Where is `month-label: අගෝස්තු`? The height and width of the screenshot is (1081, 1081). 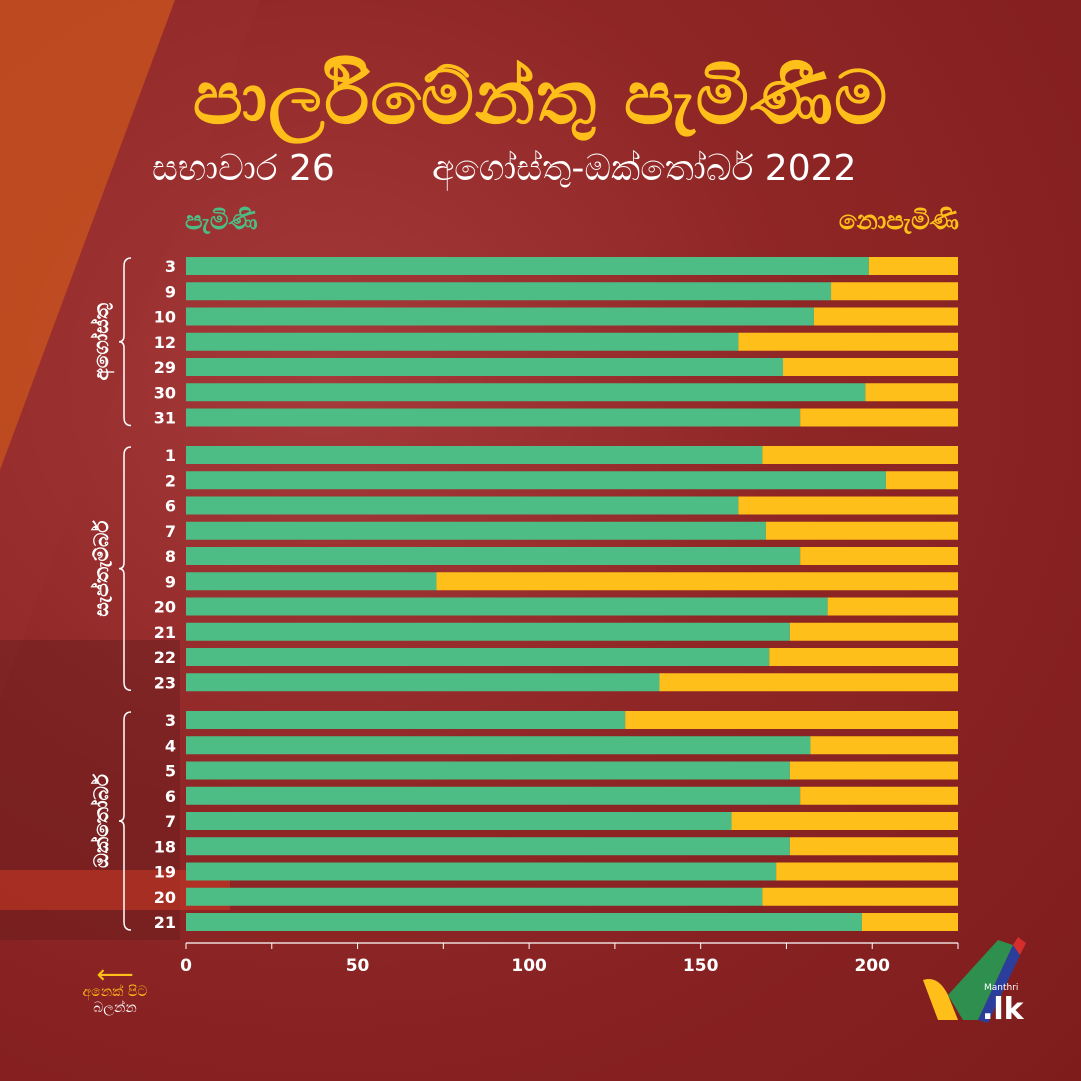
month-label: අගෝස්තු is located at coordinates (102, 341).